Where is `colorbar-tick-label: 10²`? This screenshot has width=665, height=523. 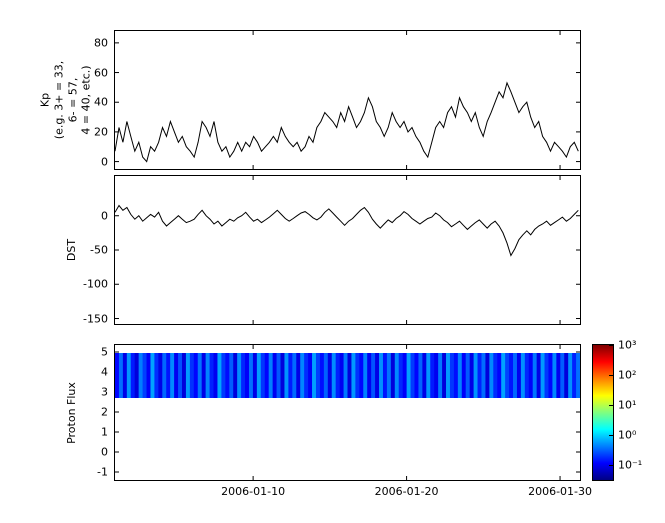
colorbar-tick-label: 10² is located at coordinates (627, 375).